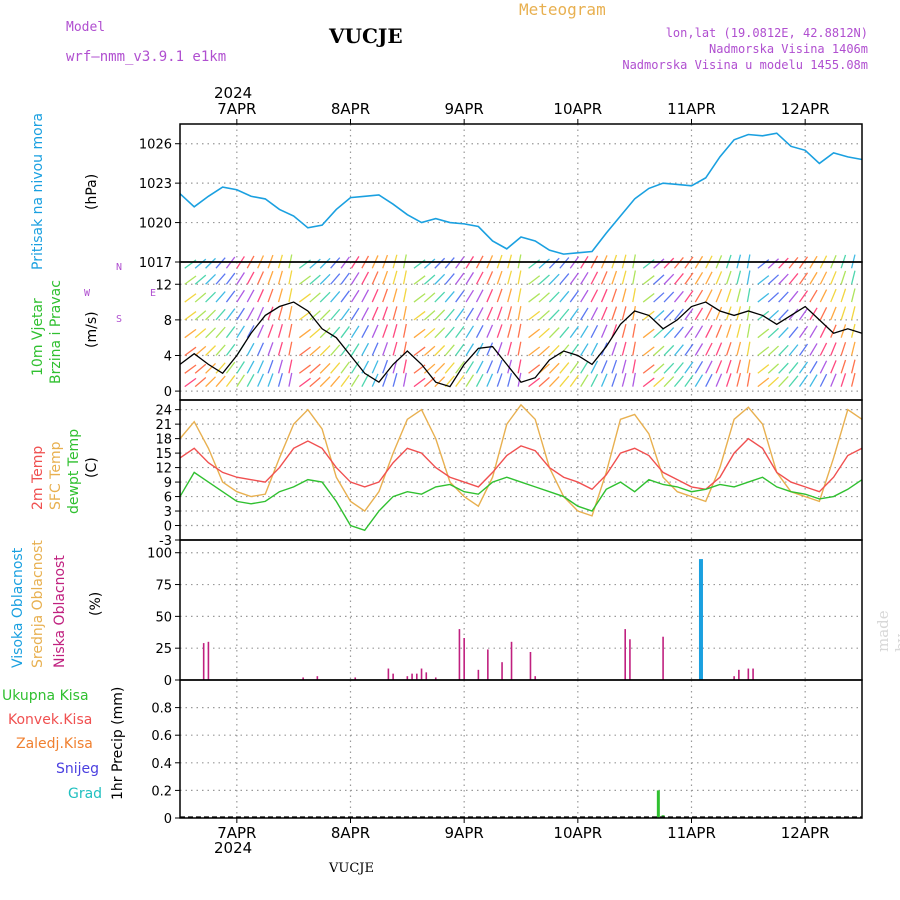 This screenshot has width=900, height=900. Describe the element at coordinates (521, 344) in the screenshot. I see `wind-speed-line` at that location.